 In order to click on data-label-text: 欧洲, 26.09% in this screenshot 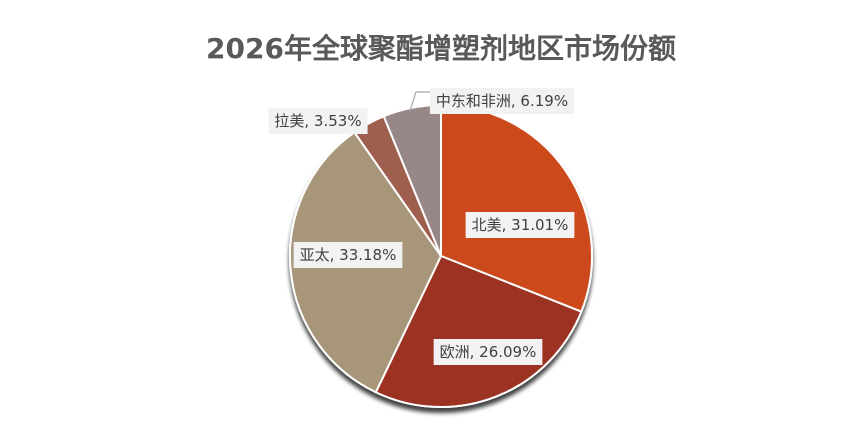, I will do `click(488, 352)`.